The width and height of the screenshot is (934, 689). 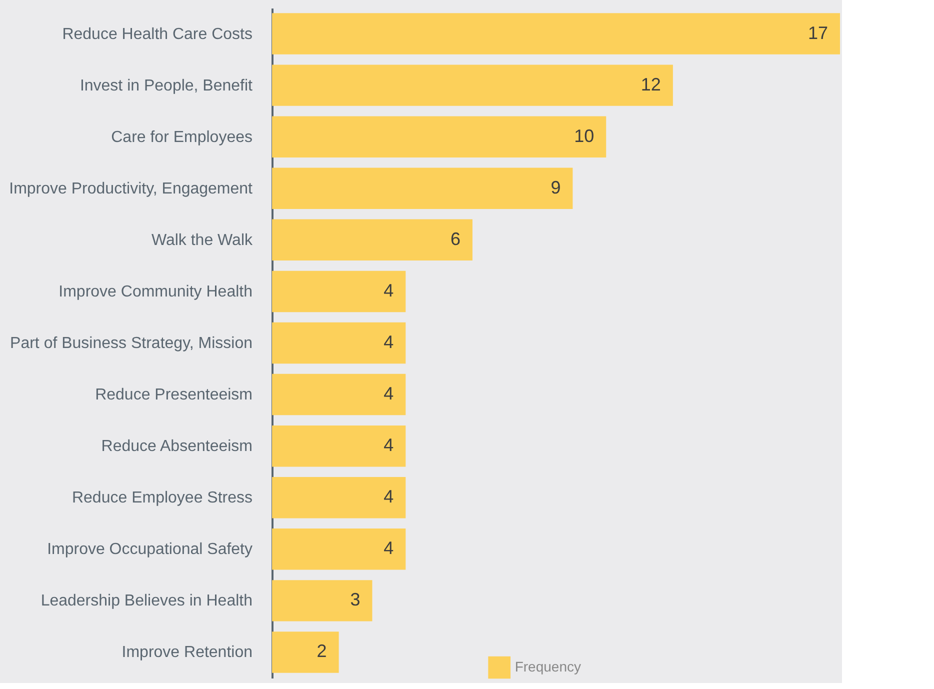 I want to click on y-tick-label: Reduce Health Care Costs, so click(x=157, y=34).